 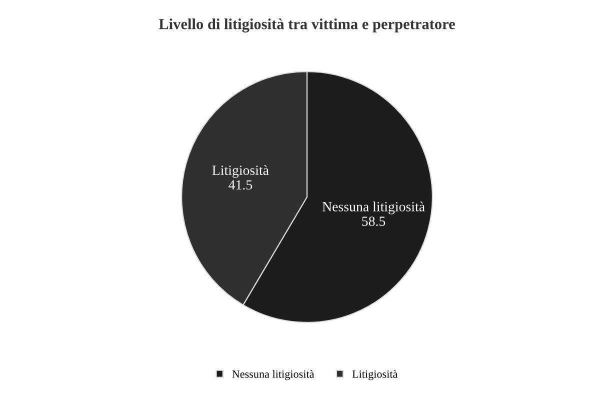 What do you see at coordinates (240, 171) in the screenshot?
I see `slice-label: Litigiosità` at bounding box center [240, 171].